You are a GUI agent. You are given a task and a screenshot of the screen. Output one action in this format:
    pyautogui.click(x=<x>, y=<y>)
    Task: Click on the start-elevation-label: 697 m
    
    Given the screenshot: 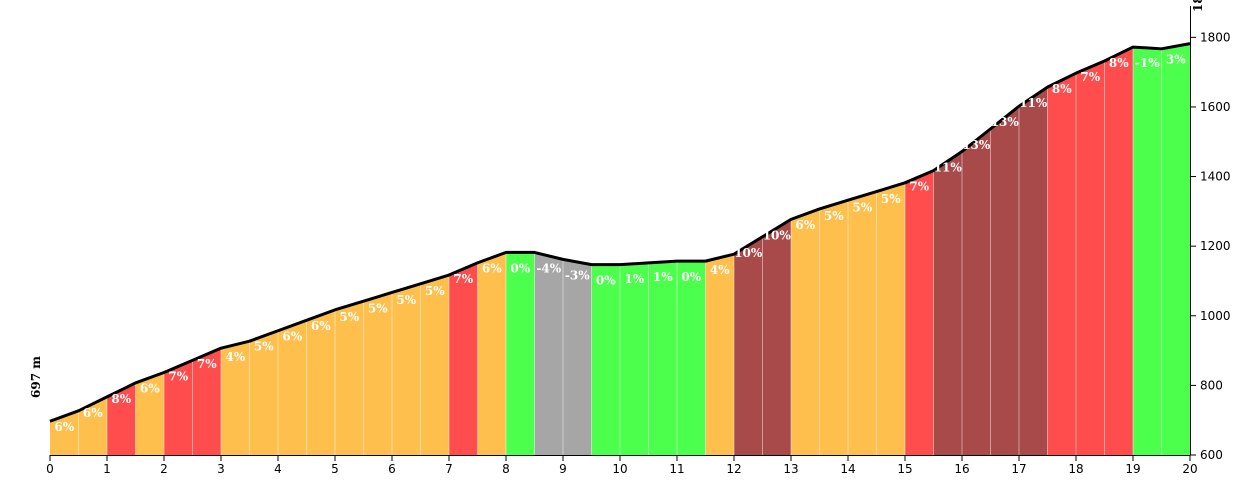 What is the action you would take?
    pyautogui.click(x=36, y=377)
    